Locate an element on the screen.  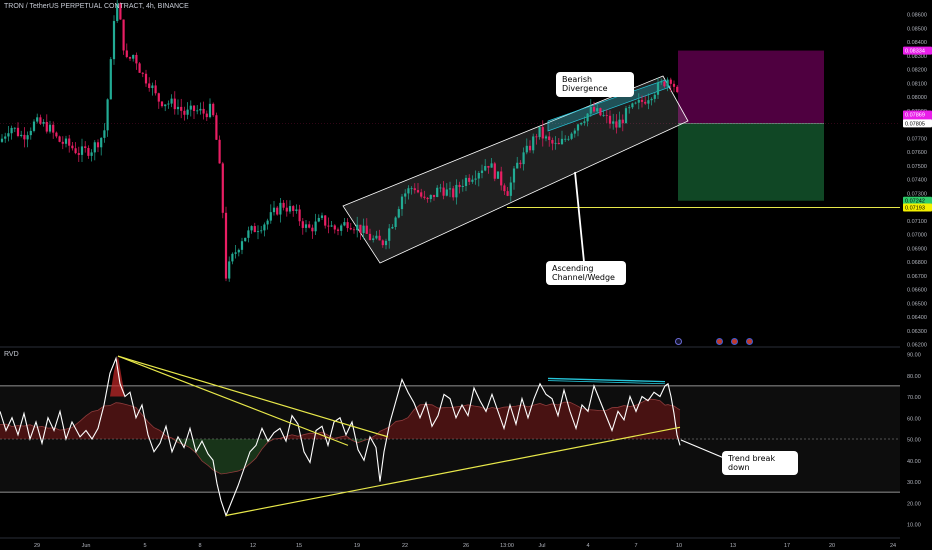
price-badge-label: 0.07242 is located at coordinates (915, 202).